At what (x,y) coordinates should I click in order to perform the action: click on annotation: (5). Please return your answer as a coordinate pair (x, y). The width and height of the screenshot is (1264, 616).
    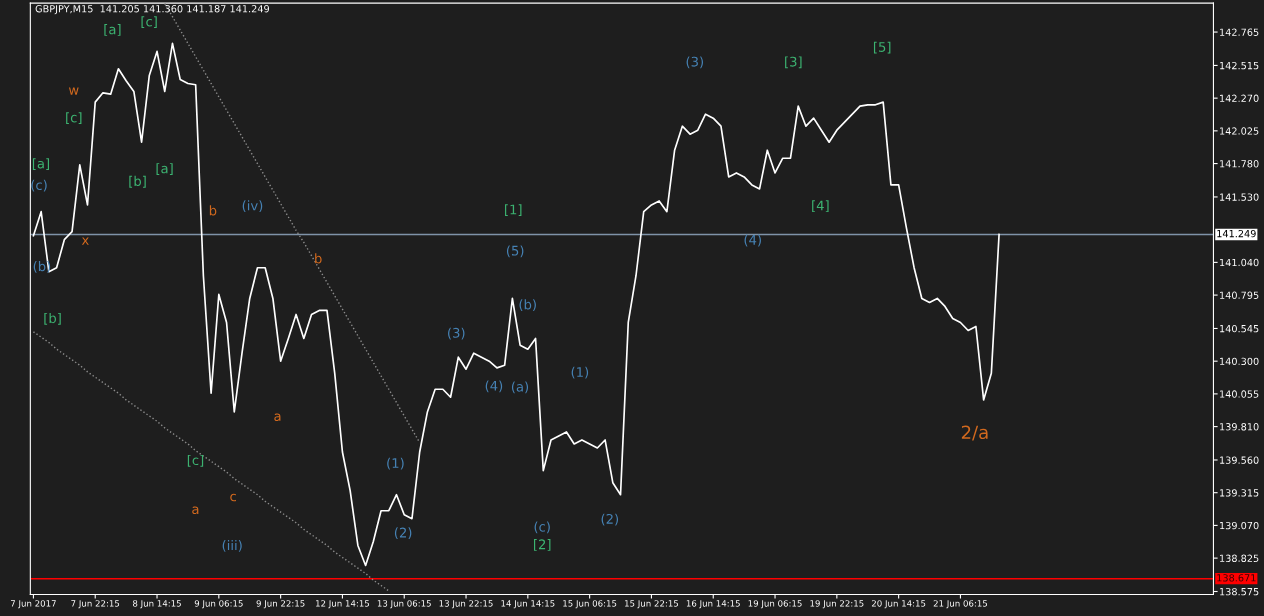
    Looking at the image, I should click on (515, 251).